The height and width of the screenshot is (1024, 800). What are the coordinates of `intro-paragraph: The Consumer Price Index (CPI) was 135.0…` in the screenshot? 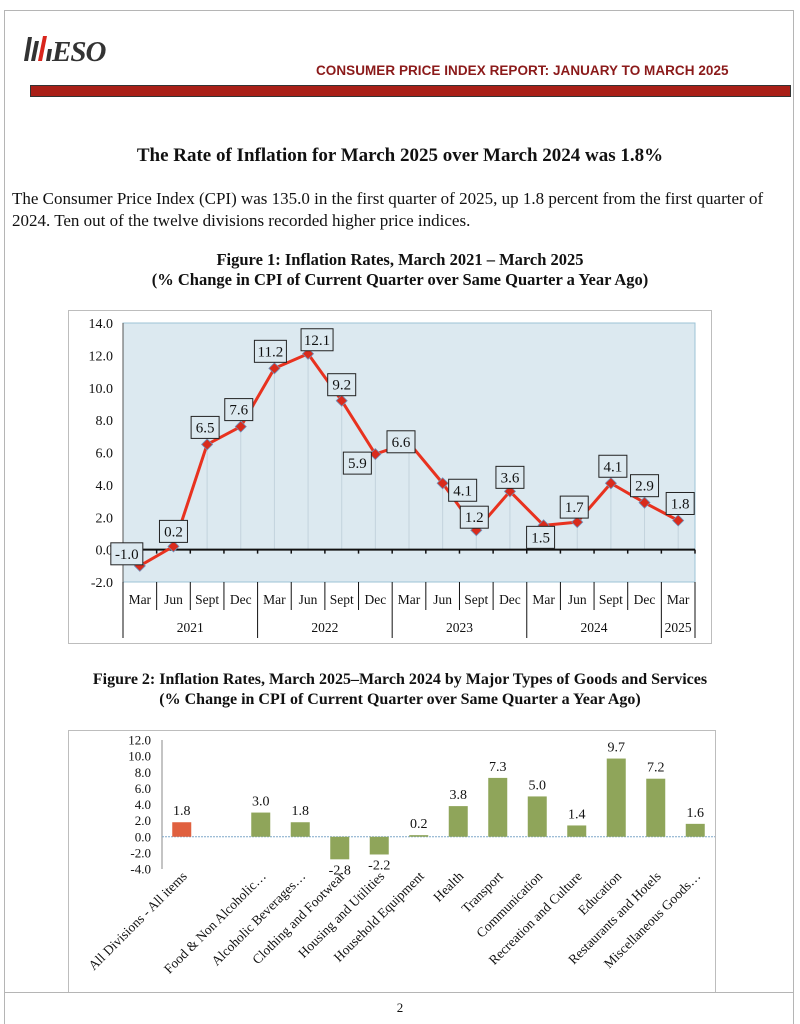 It's located at (388, 209).